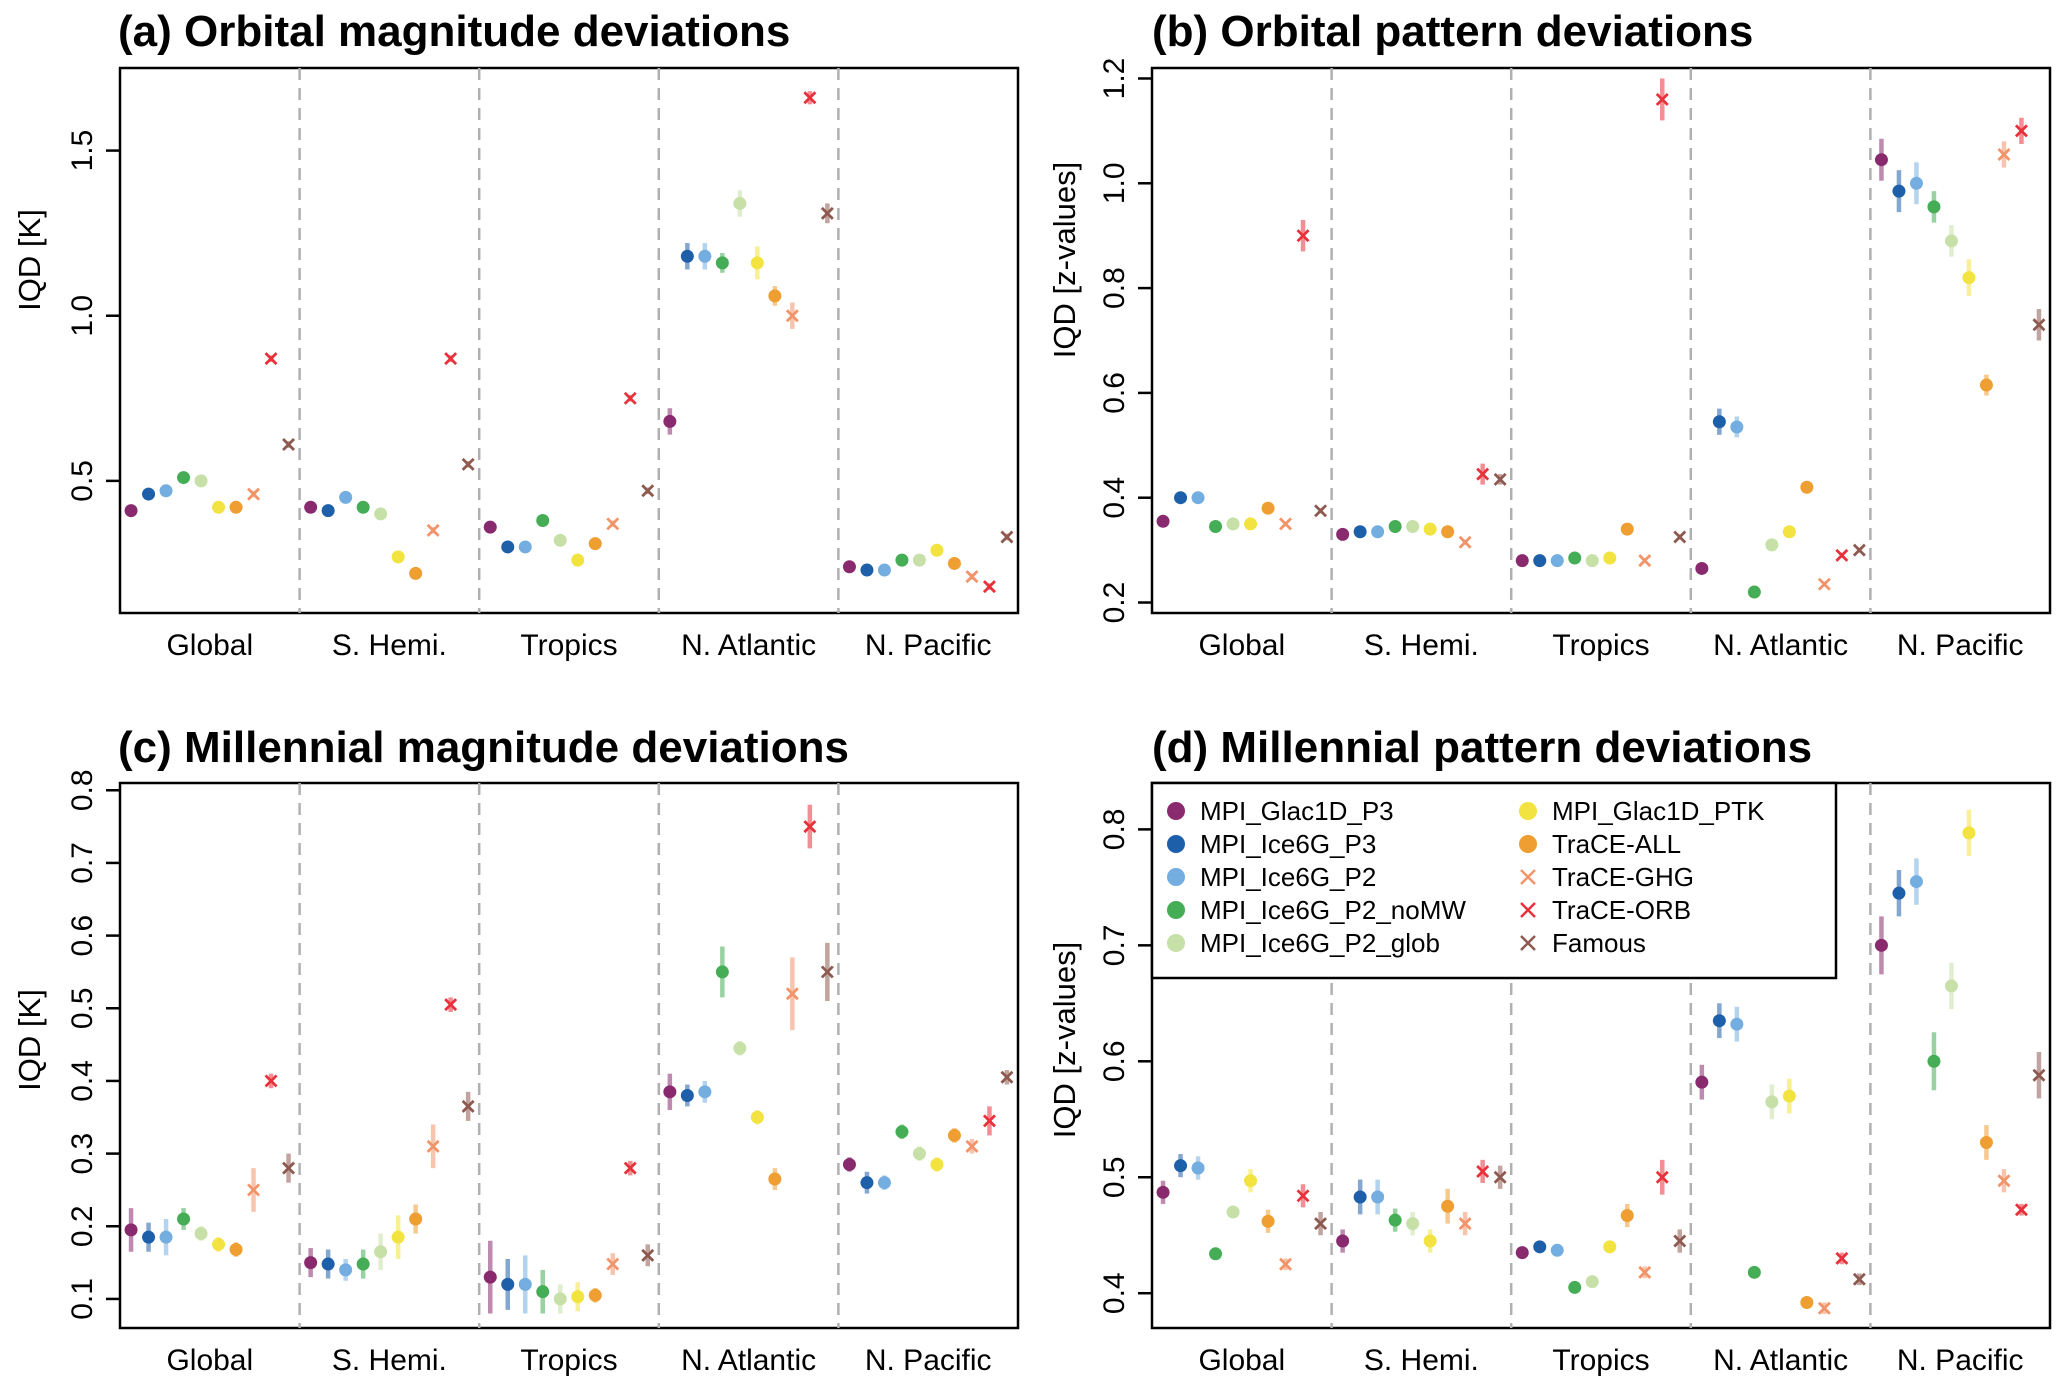  I want to click on data-point-trace-orb-tropics, so click(1662, 1177).